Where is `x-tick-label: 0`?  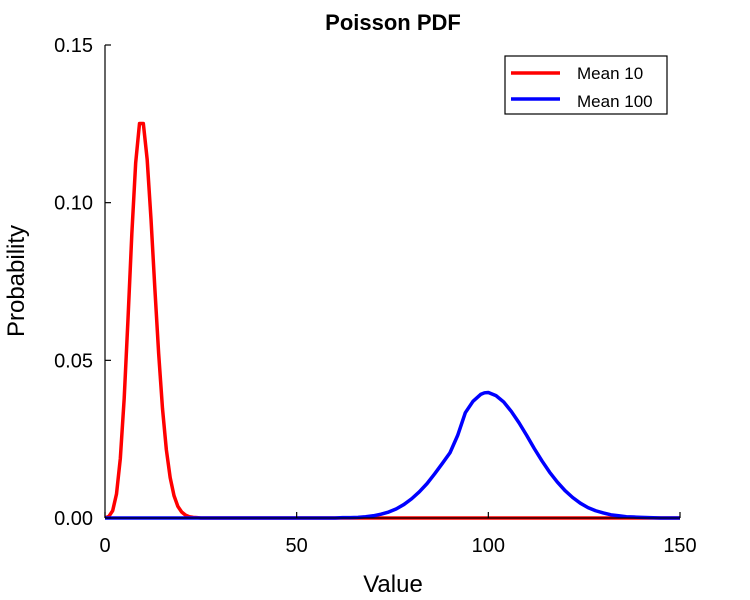 x-tick-label: 0 is located at coordinates (104, 546).